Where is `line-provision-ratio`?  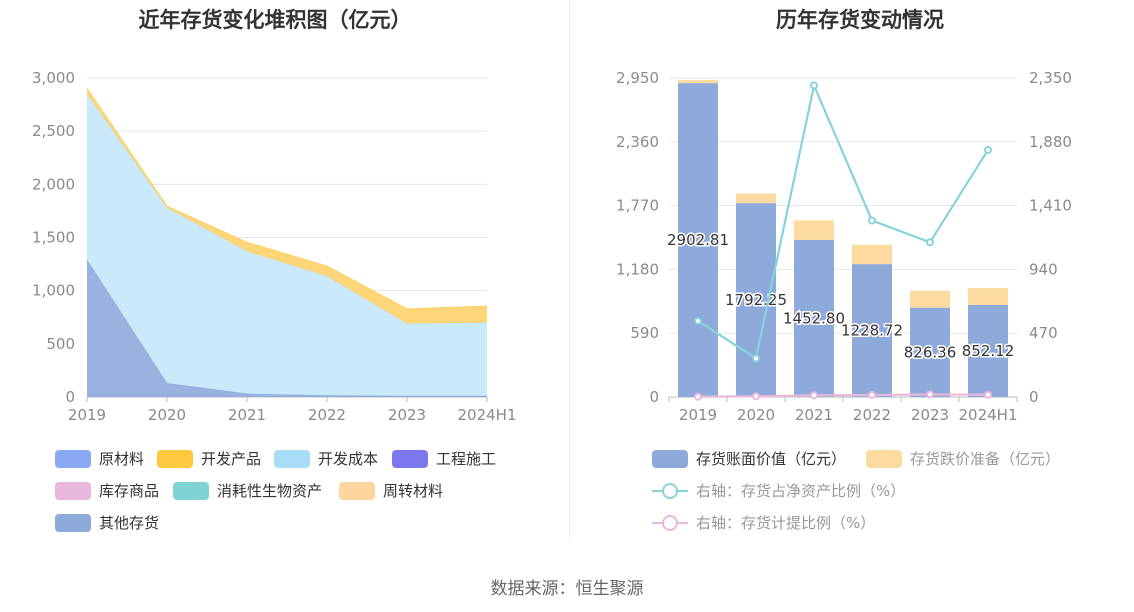 line-provision-ratio is located at coordinates (843, 395).